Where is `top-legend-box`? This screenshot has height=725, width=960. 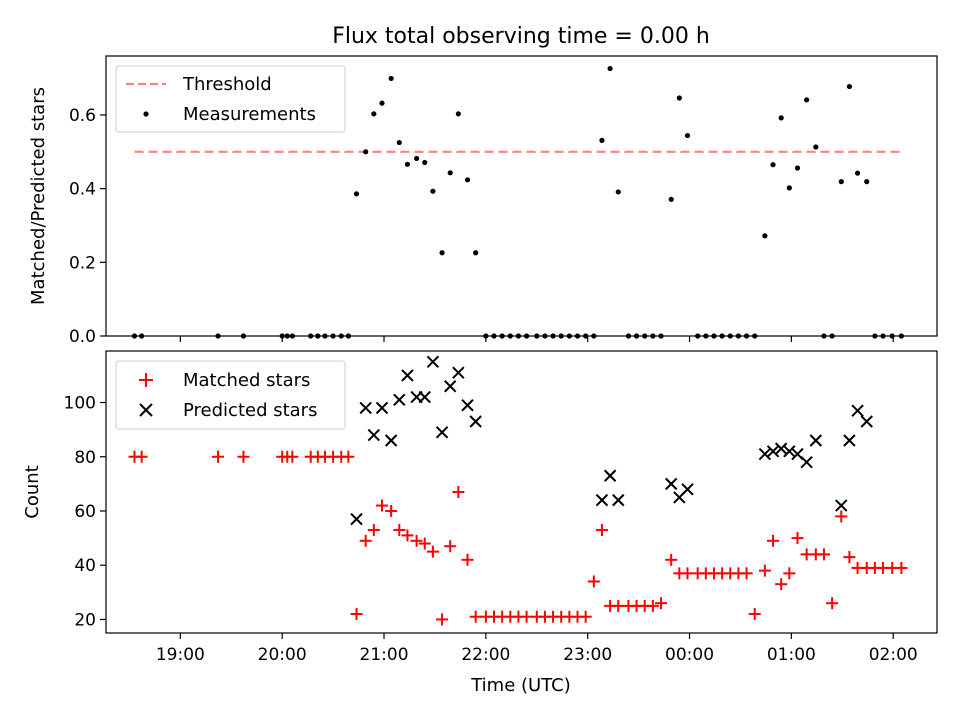 top-legend-box is located at coordinates (230, 99).